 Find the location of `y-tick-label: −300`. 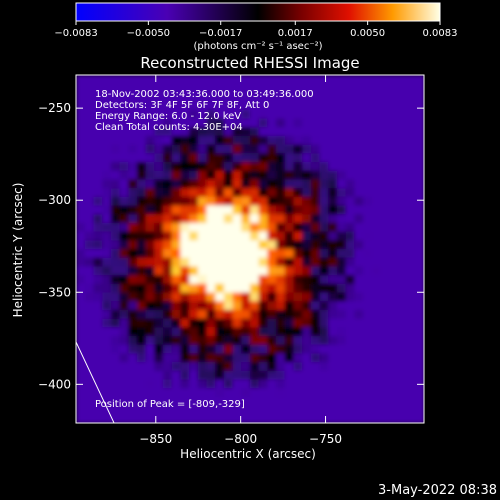

y-tick-label: −300 is located at coordinates (54, 200).